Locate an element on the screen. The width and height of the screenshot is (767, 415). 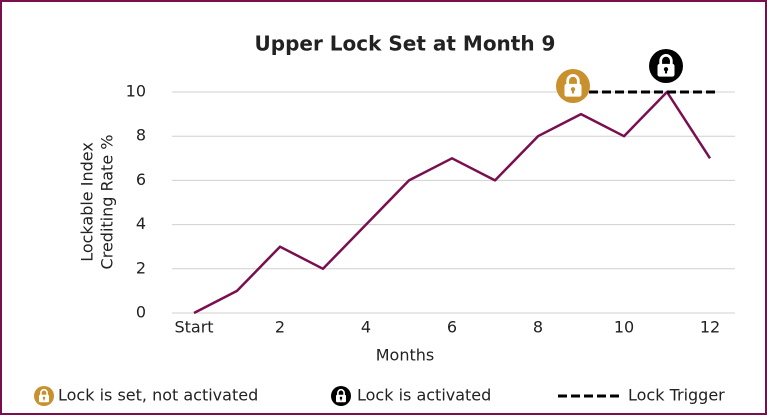
y-axis-label: Crediting Rate % is located at coordinates (107, 202).